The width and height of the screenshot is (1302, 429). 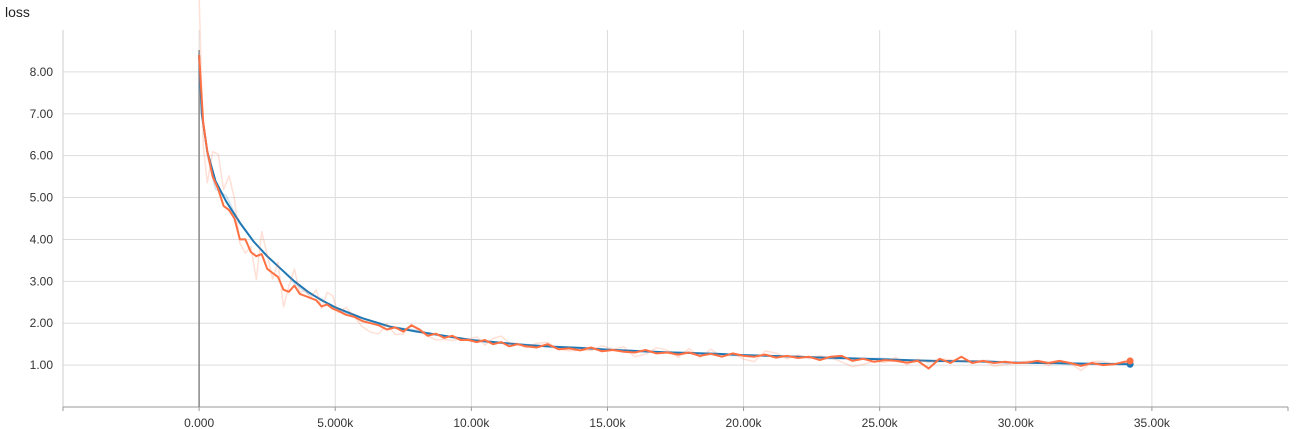 What do you see at coordinates (42, 198) in the screenshot?
I see `y-tick-label: 5.00` at bounding box center [42, 198].